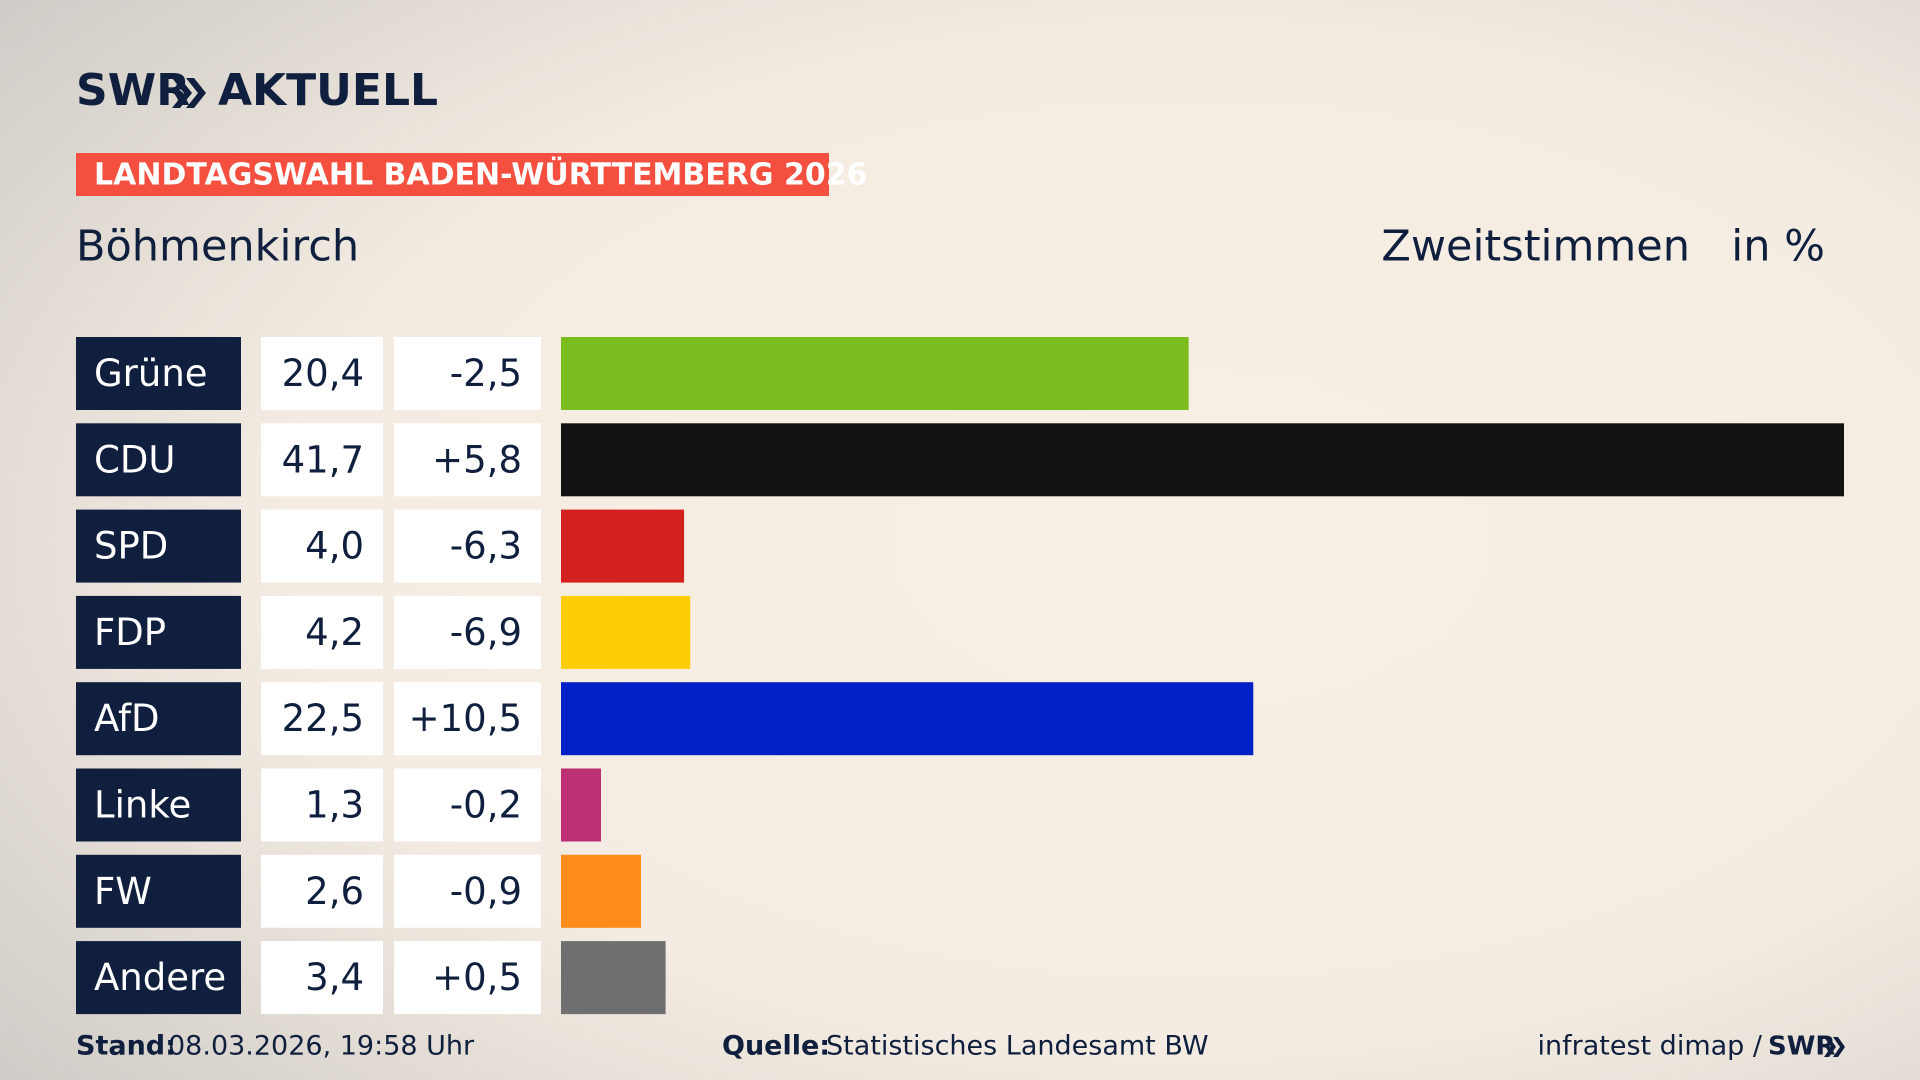  Describe the element at coordinates (334, 632) in the screenshot. I see `value-label: 4,2` at that location.